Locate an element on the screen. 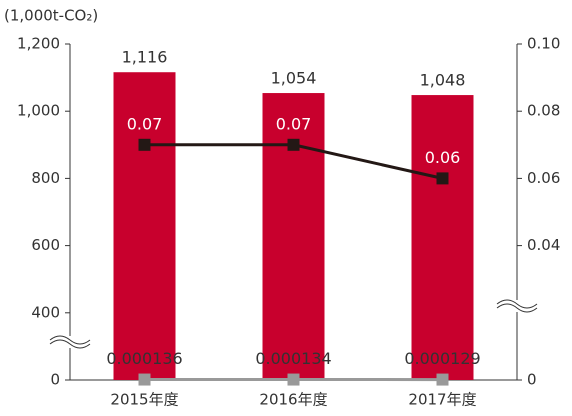 This screenshot has width=572, height=416. x-tick-label: 2015年度 is located at coordinates (144, 400).